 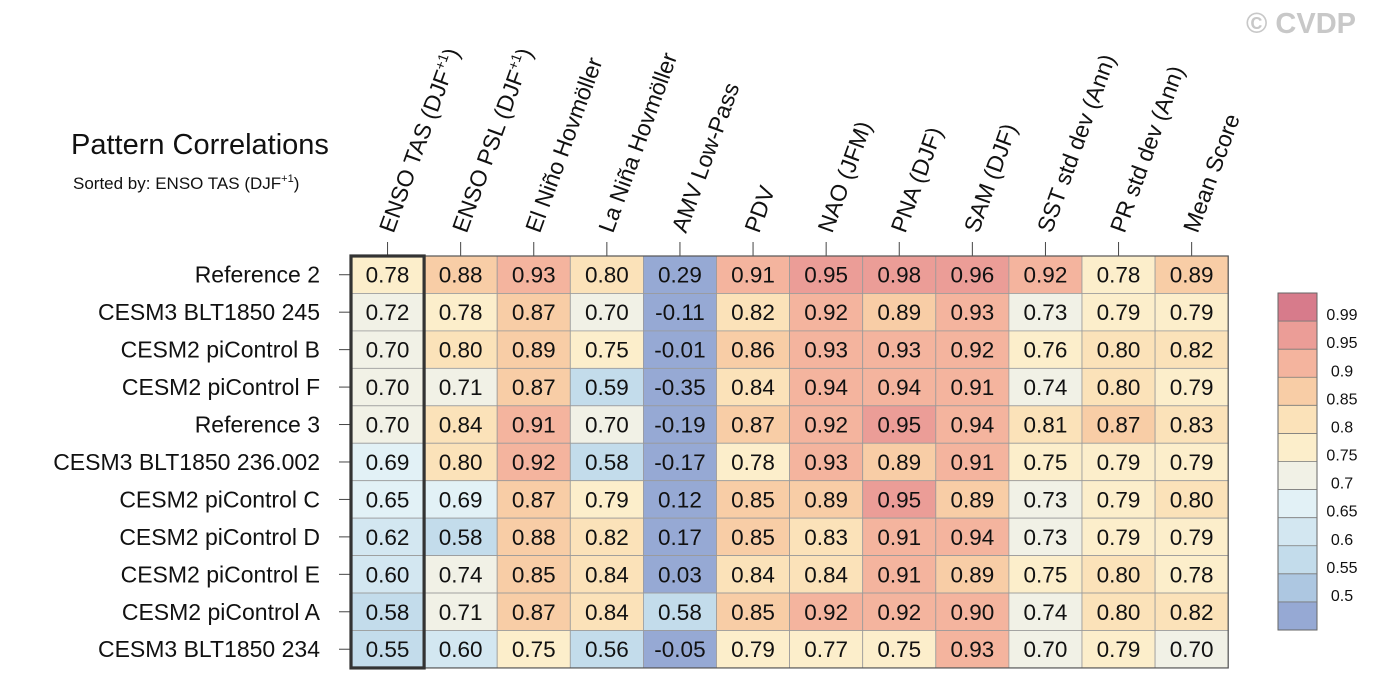 What do you see at coordinates (492, 140) in the screenshot?
I see `column-label: ENSO PSL (DJF+1)` at bounding box center [492, 140].